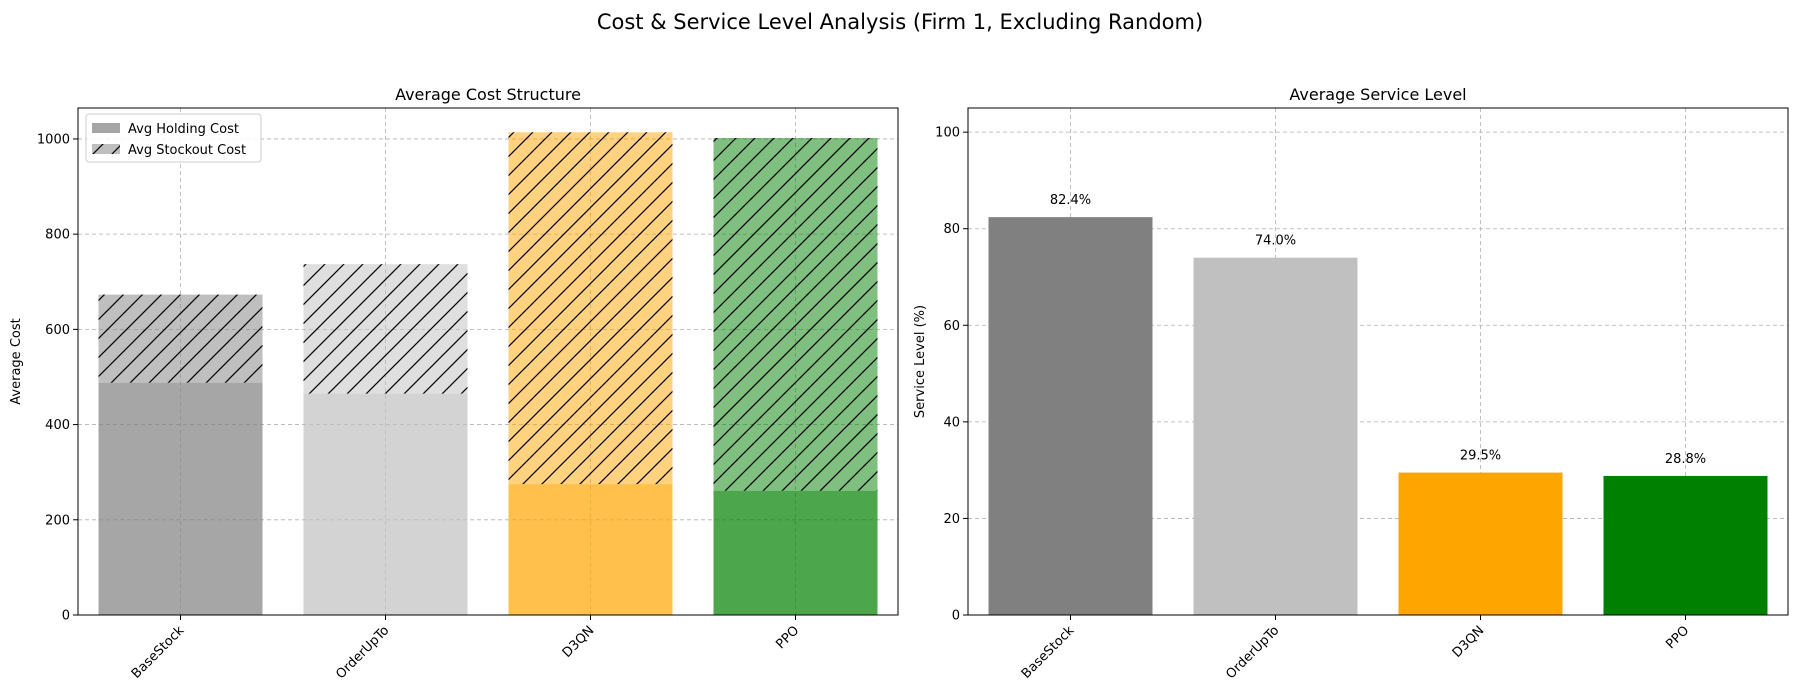  What do you see at coordinates (53, 139) in the screenshot?
I see `cost-ytick-label: 1000` at bounding box center [53, 139].